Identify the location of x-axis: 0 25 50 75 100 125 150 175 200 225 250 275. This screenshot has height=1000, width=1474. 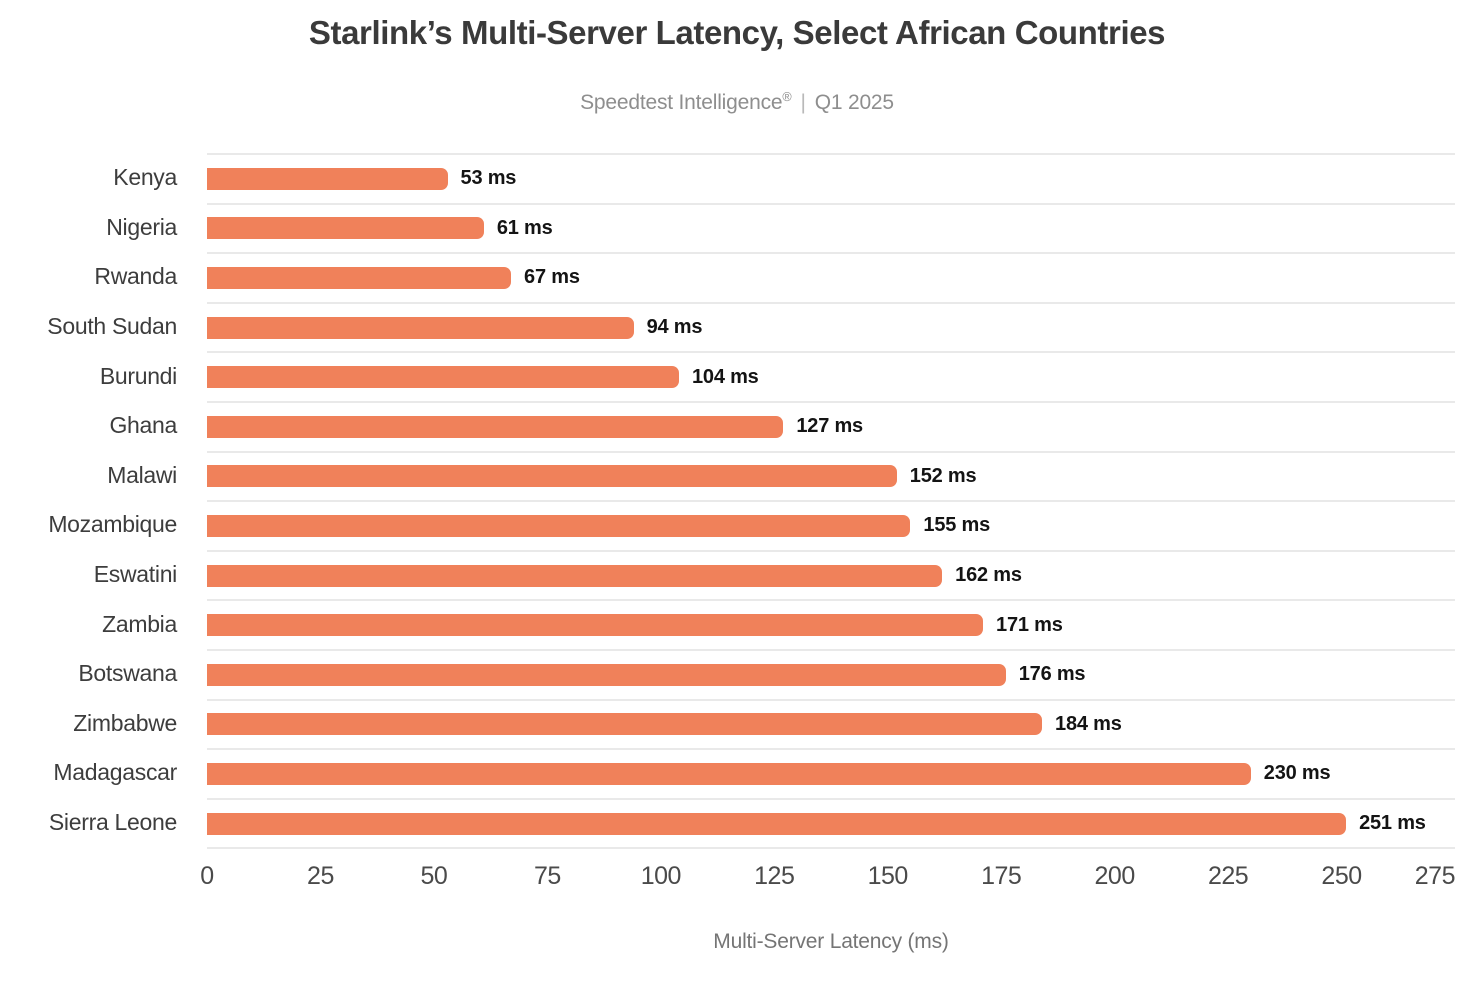
(828, 880).